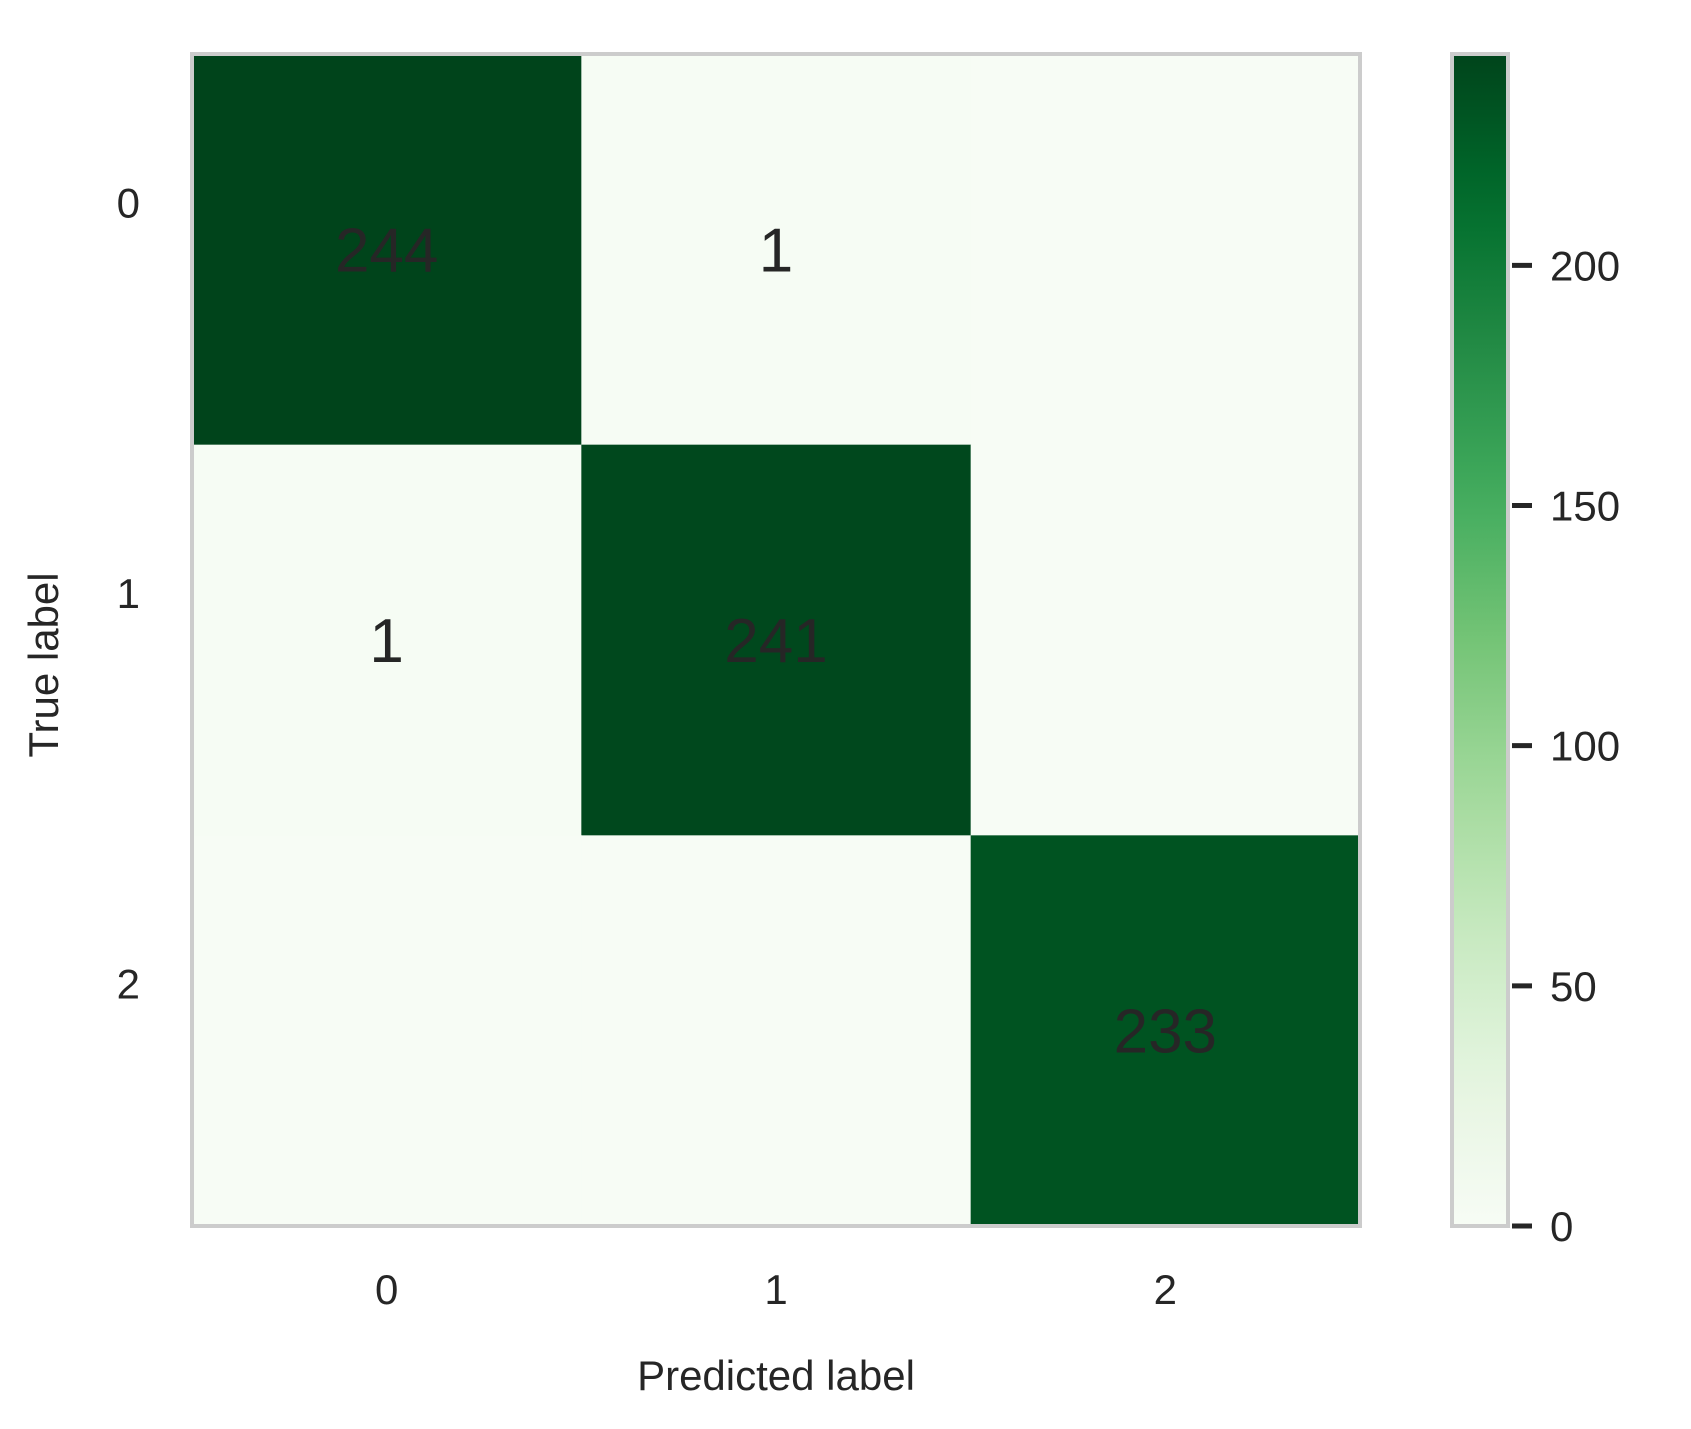 The image size is (1691, 1429). Describe the element at coordinates (1561, 1226) in the screenshot. I see `colorbar-tick-label: 0` at that location.